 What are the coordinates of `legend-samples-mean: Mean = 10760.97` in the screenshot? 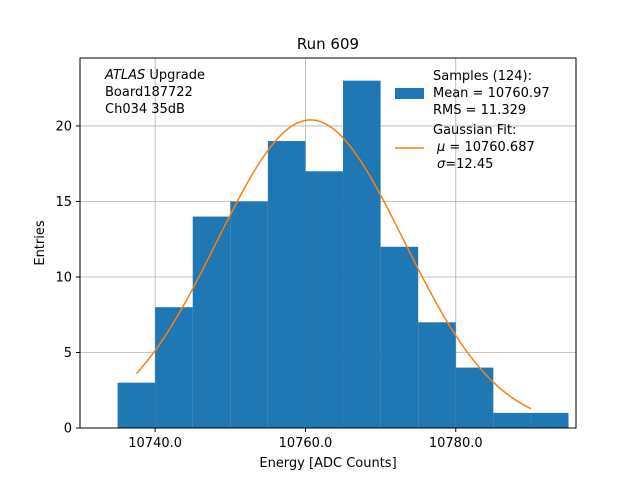 It's located at (491, 93).